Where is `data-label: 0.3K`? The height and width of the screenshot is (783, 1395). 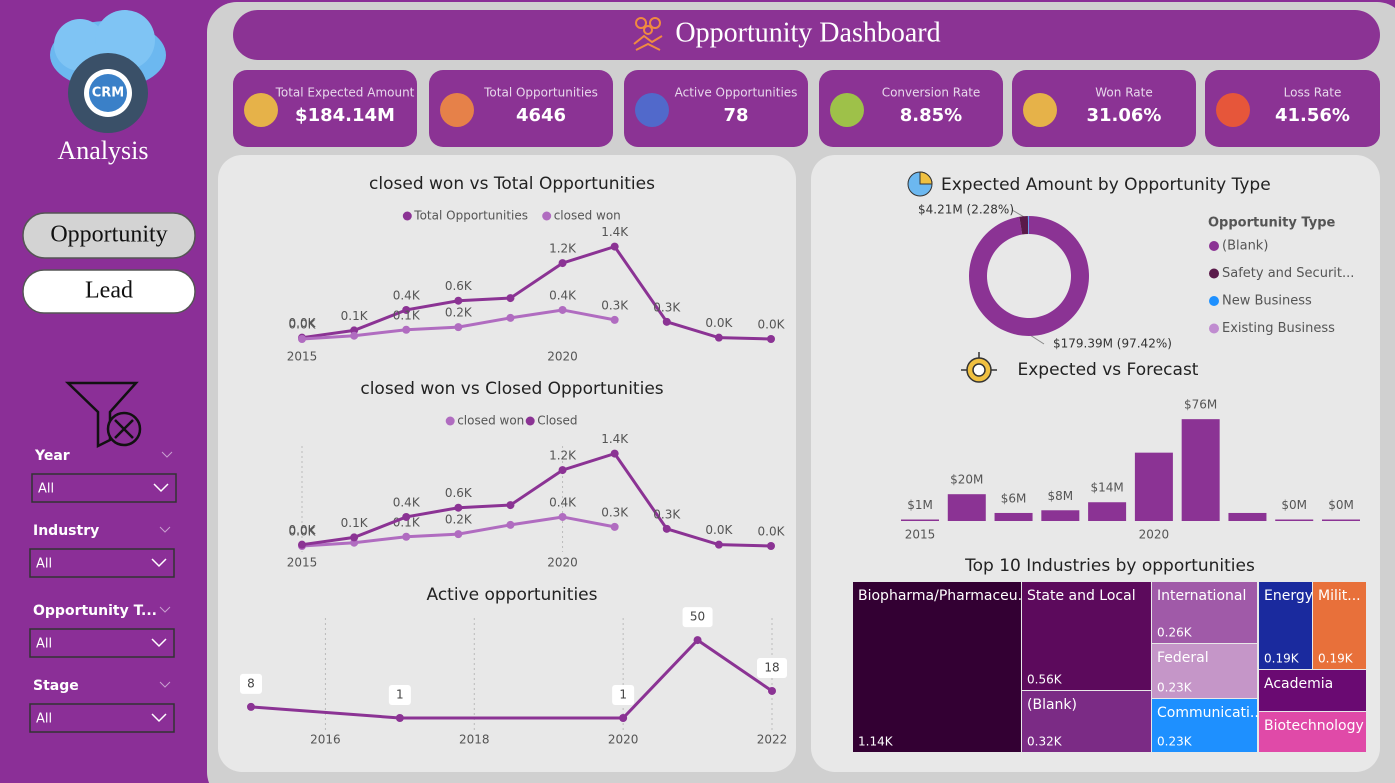 data-label: 0.3K is located at coordinates (667, 514).